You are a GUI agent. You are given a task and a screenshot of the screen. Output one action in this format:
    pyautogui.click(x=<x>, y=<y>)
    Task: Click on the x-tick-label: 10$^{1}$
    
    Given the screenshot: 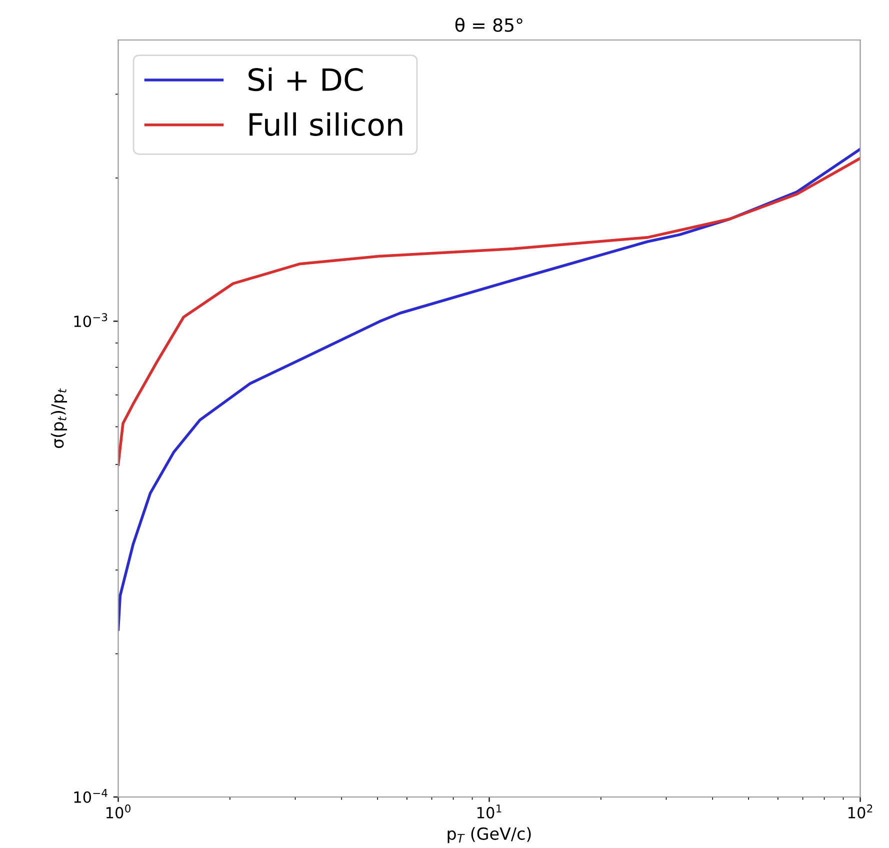 What is the action you would take?
    pyautogui.click(x=489, y=811)
    